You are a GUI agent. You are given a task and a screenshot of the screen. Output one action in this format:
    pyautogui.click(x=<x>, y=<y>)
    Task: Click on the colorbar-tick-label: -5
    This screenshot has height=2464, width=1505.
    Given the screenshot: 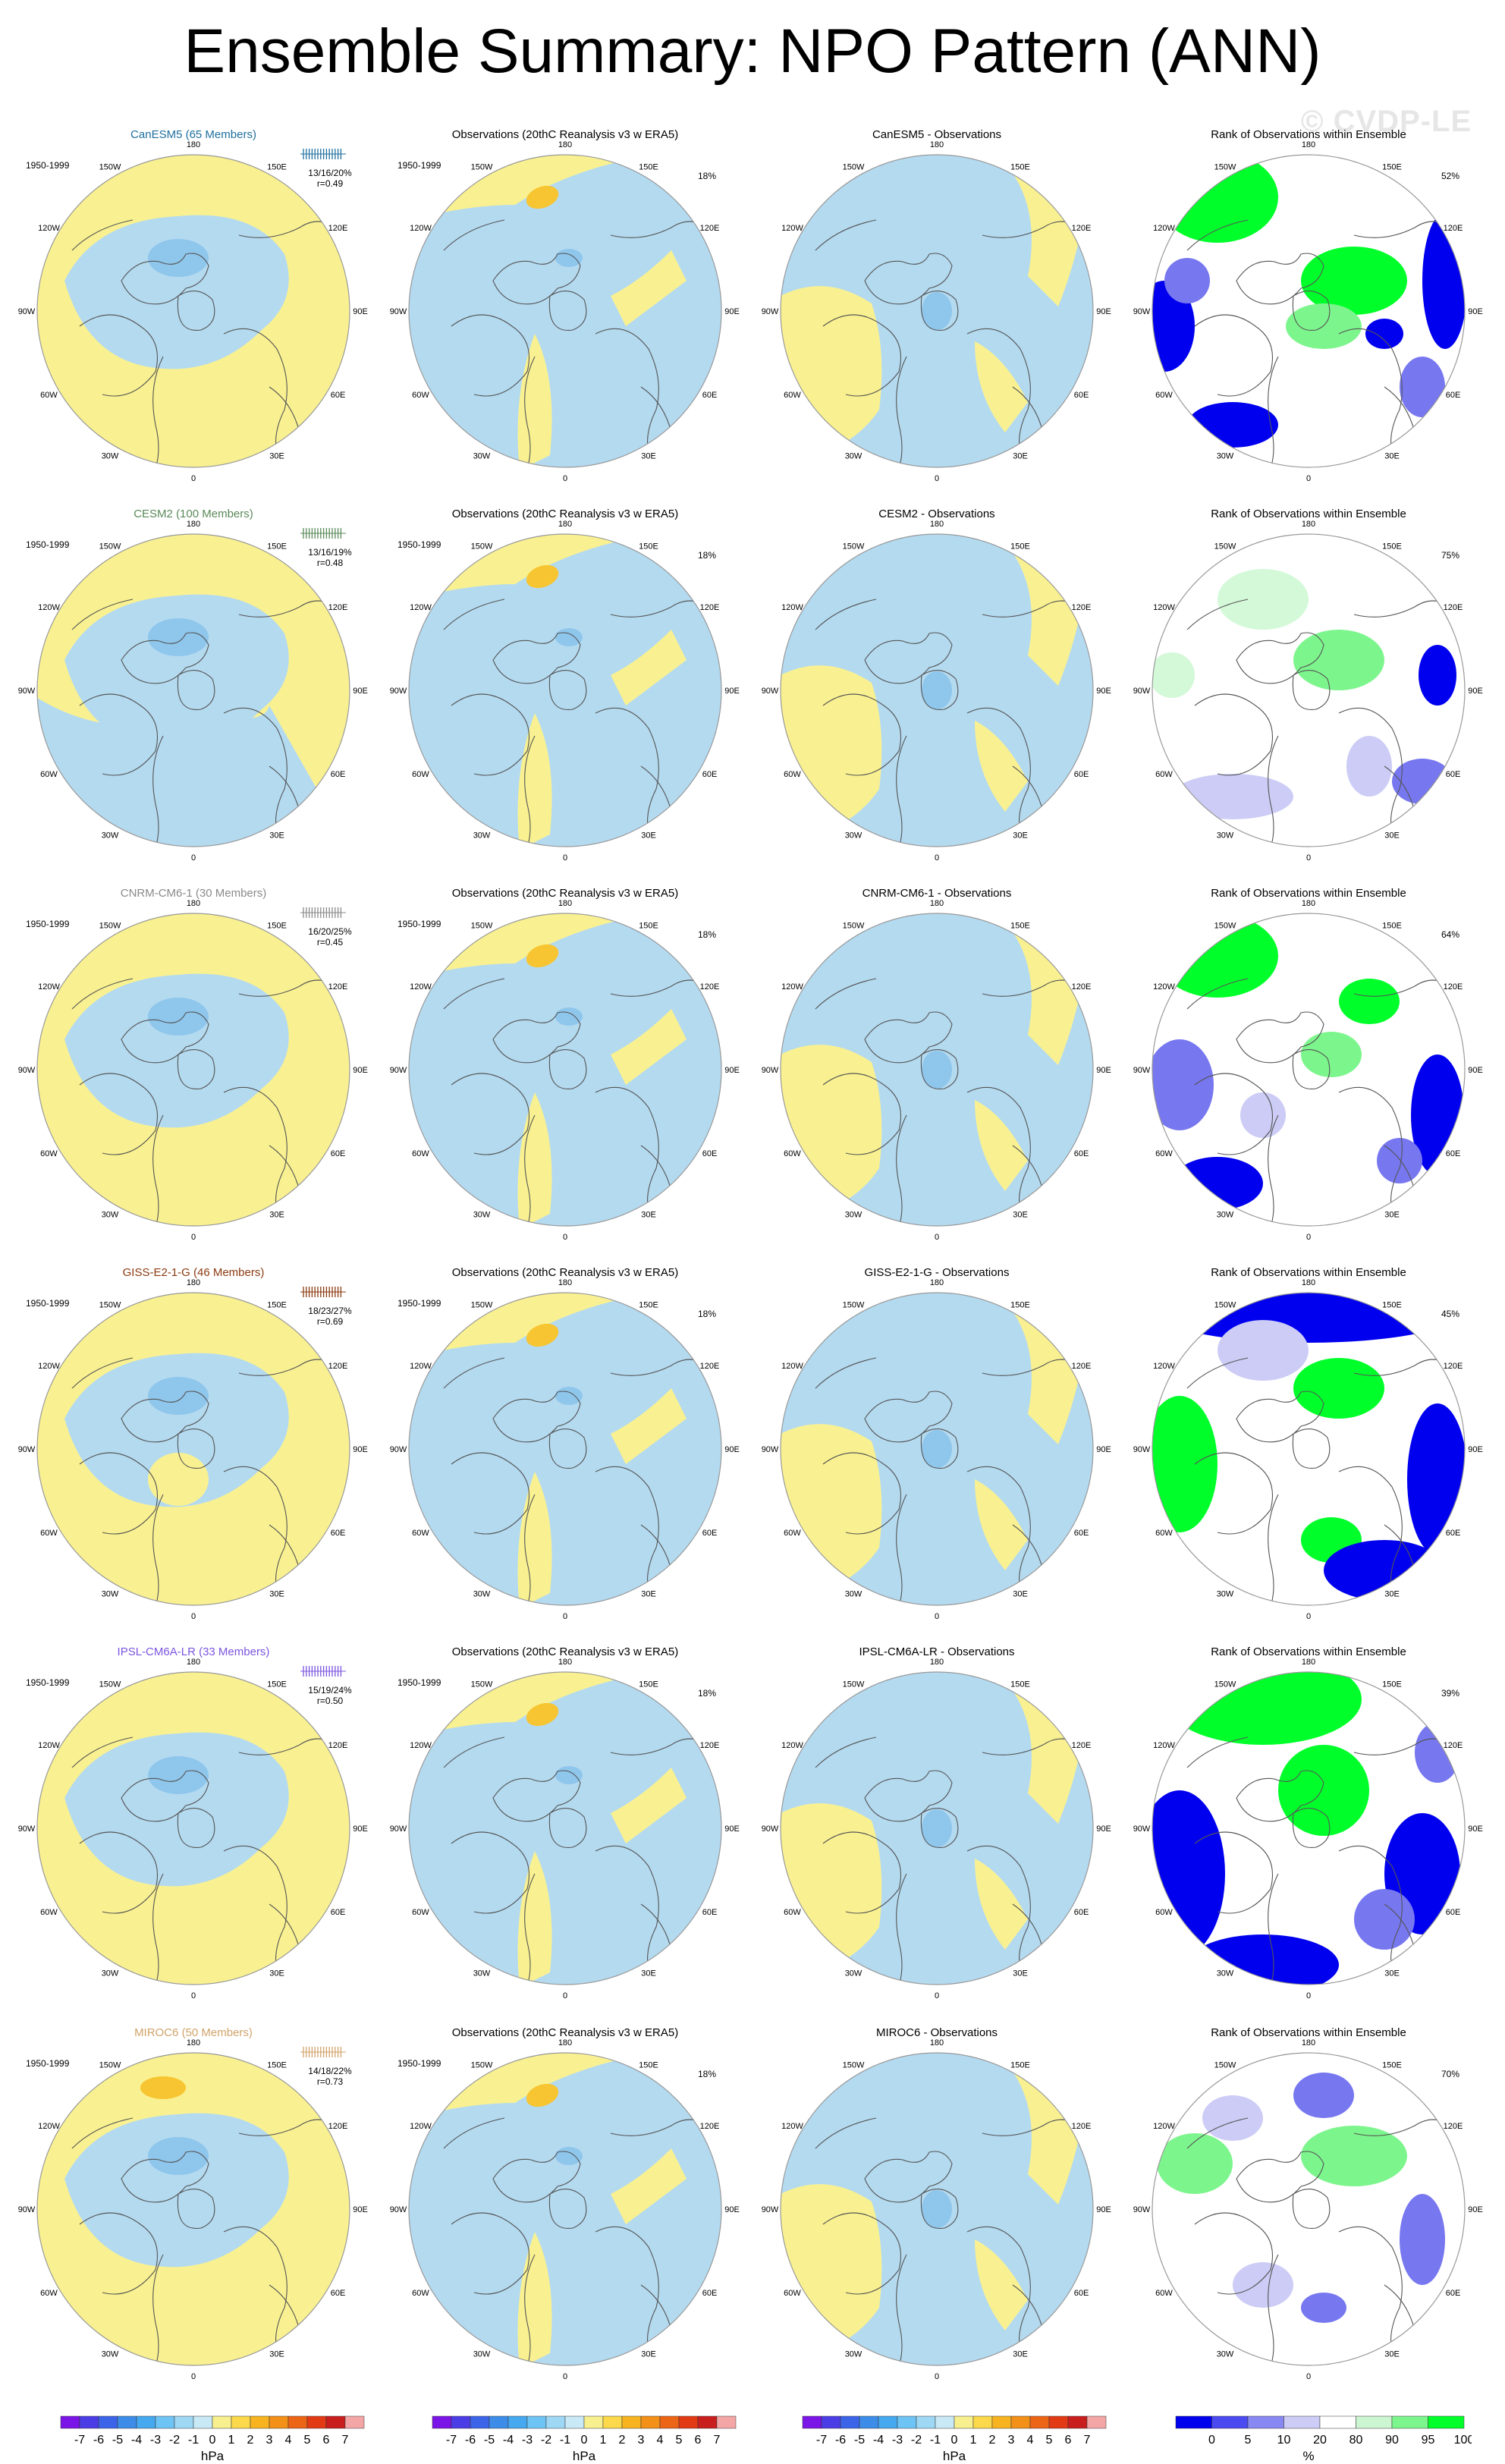 What is the action you would take?
    pyautogui.click(x=118, y=2440)
    